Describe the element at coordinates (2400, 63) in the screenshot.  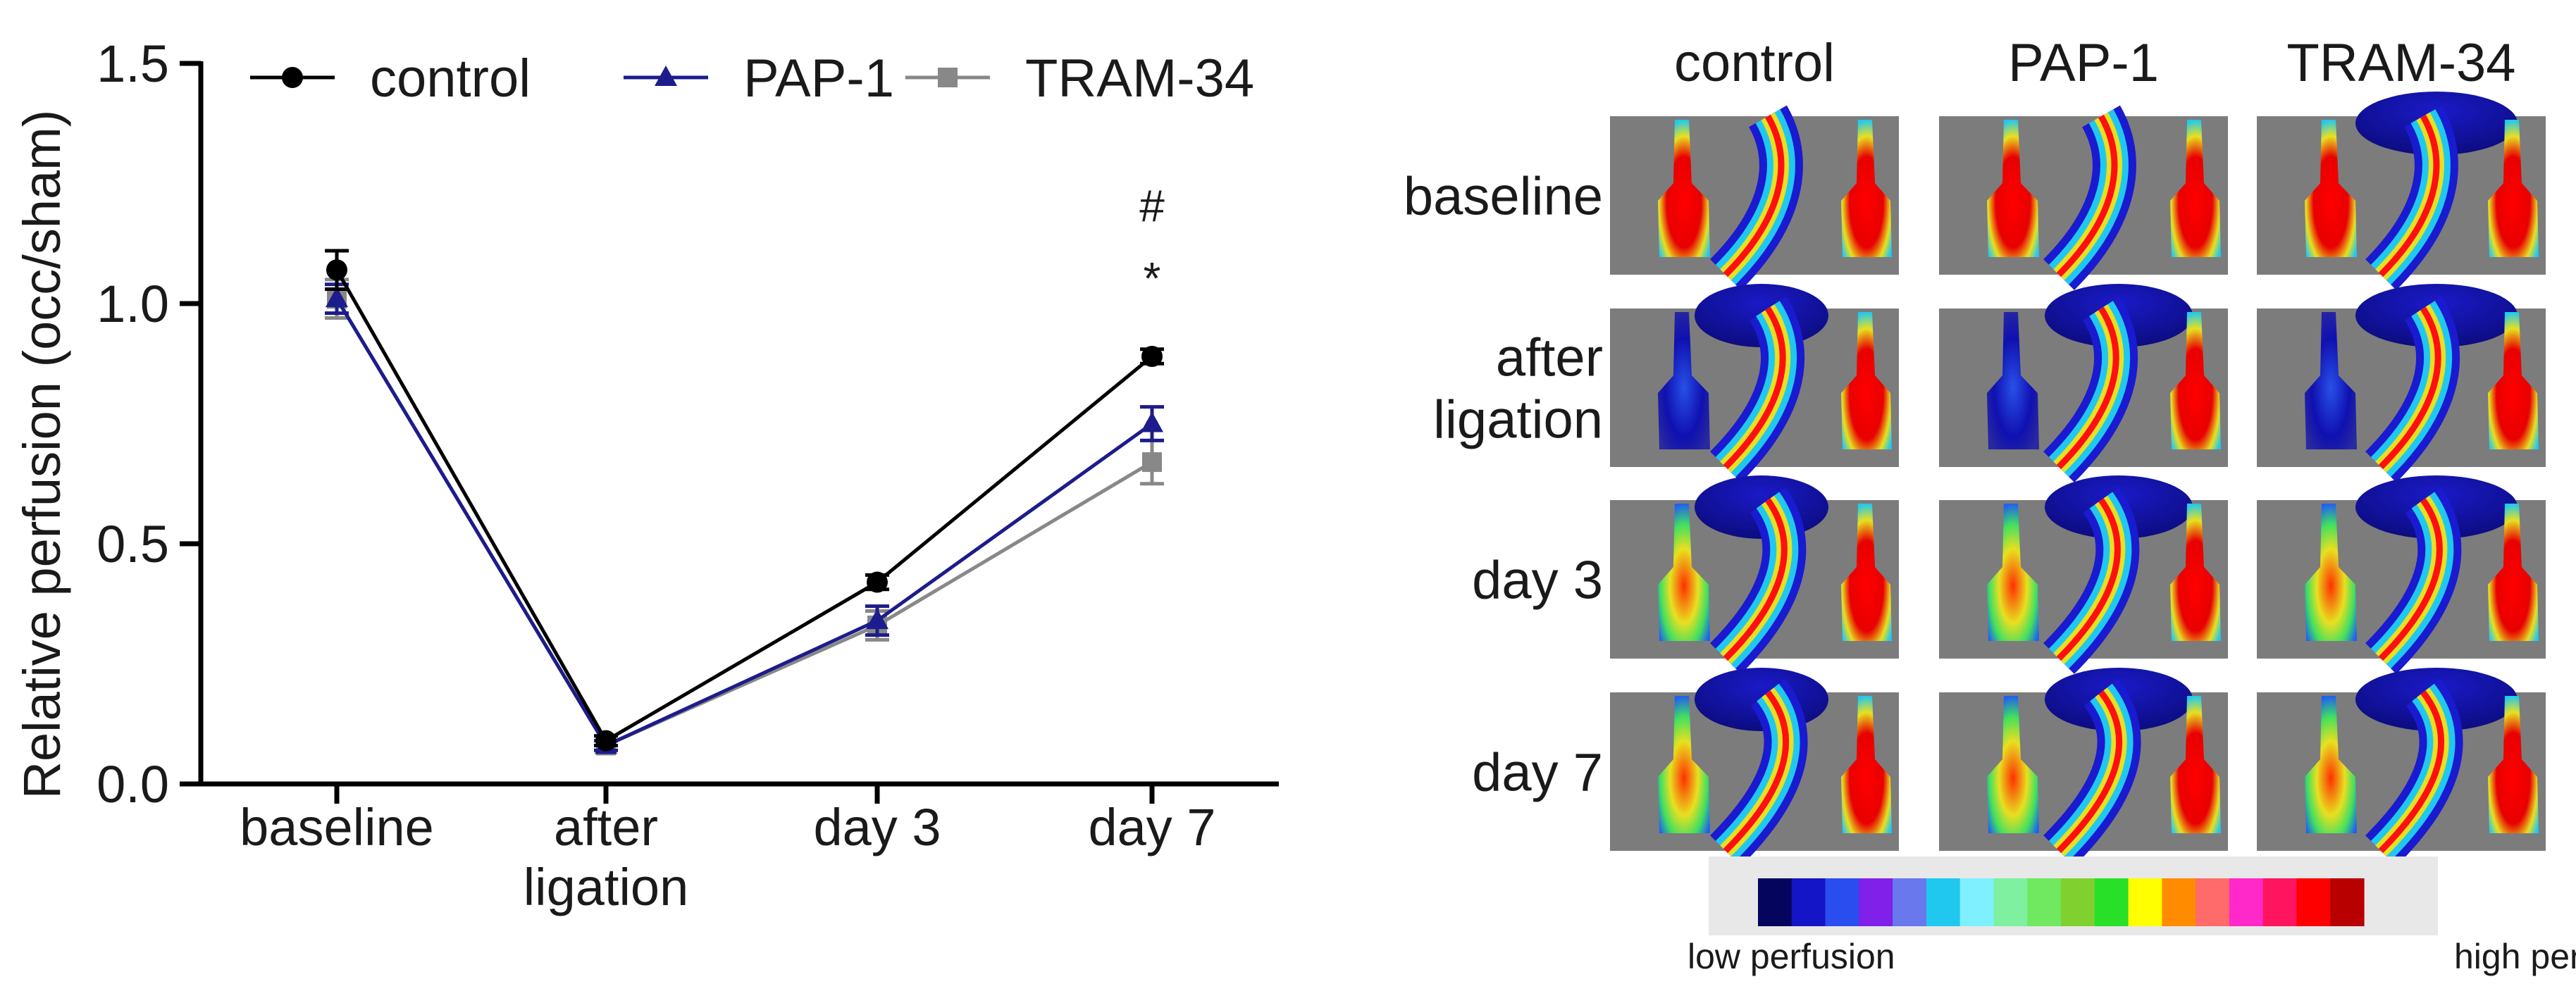
I see `column-label: TRAM-34` at that location.